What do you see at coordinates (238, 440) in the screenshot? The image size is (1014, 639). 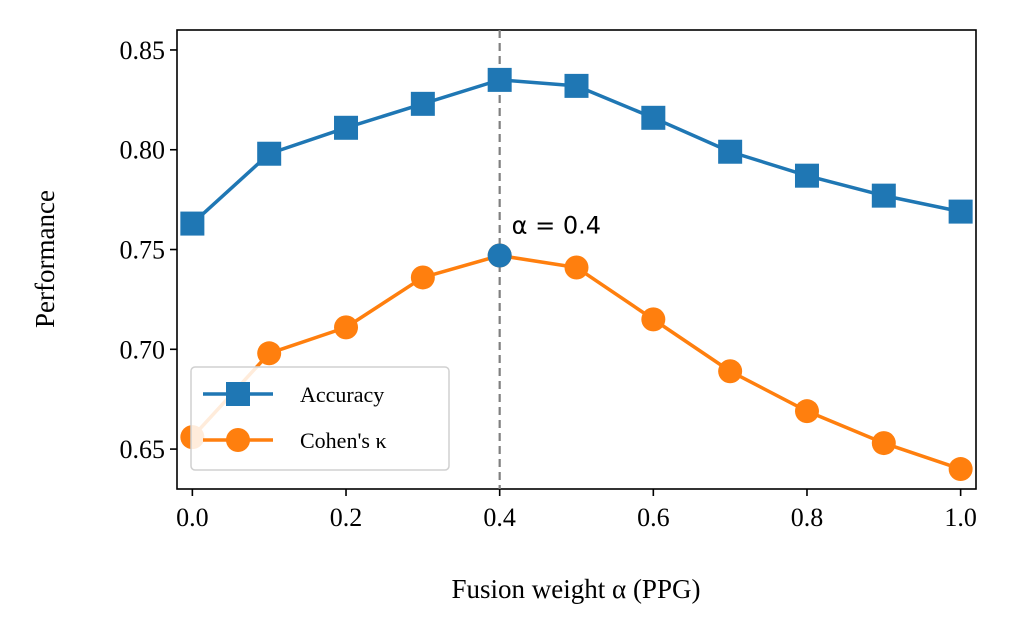 I see `legend-kappa-marker` at bounding box center [238, 440].